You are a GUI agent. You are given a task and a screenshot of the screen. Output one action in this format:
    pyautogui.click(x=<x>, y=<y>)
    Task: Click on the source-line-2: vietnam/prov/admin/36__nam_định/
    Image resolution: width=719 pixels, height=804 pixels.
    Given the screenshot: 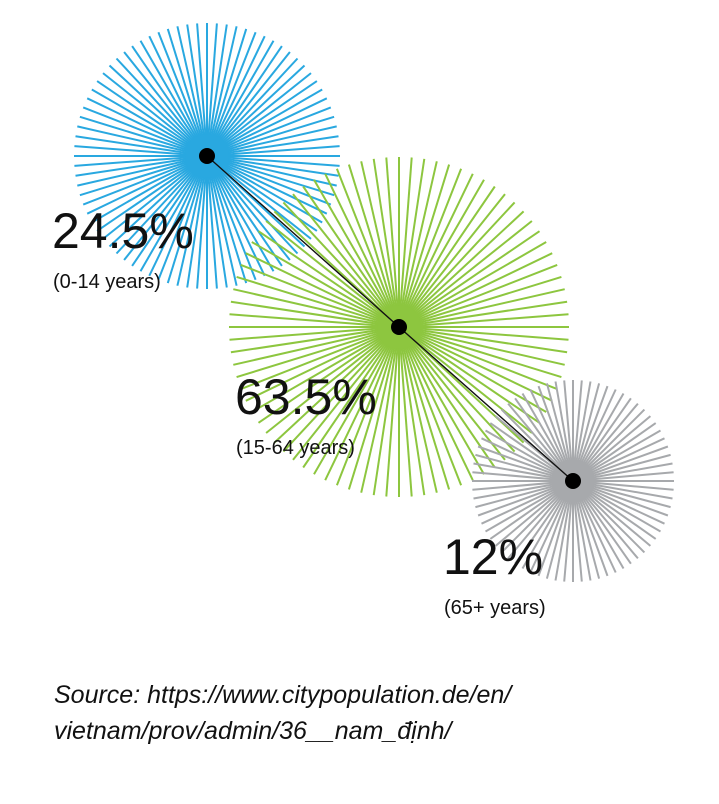 What is the action you would take?
    pyautogui.click(x=253, y=731)
    